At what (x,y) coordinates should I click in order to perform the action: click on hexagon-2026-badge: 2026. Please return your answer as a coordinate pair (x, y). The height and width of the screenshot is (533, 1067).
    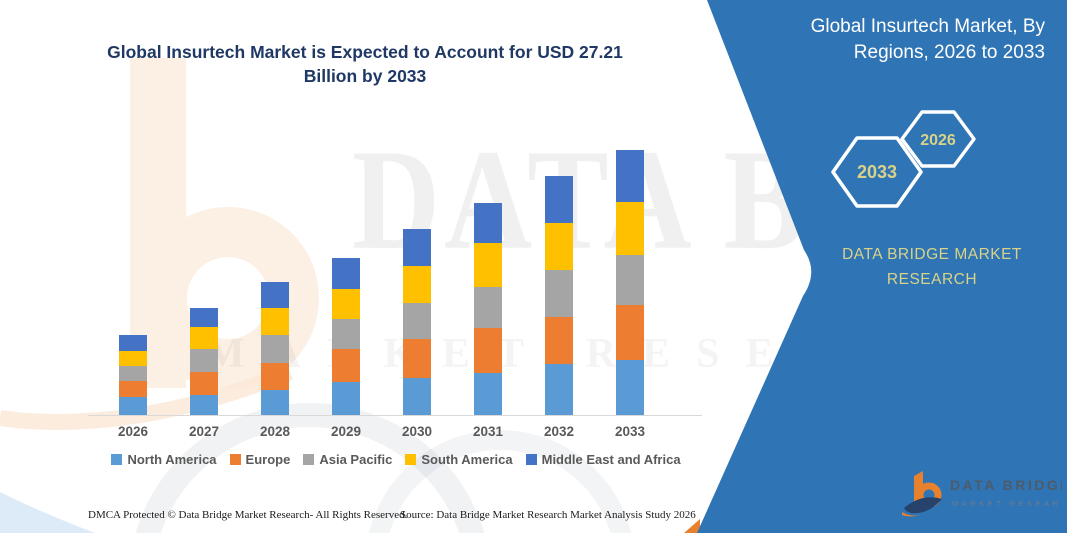
    Looking at the image, I should click on (938, 139).